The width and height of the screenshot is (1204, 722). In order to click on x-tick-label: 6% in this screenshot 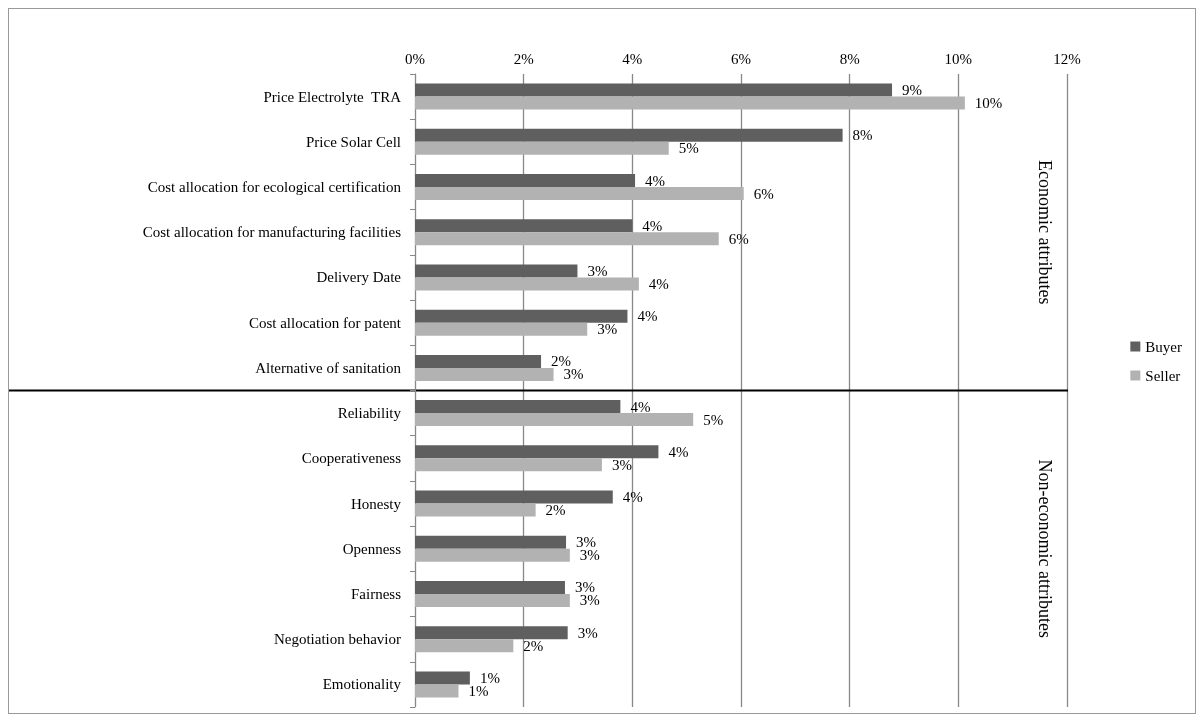, I will do `click(741, 58)`.